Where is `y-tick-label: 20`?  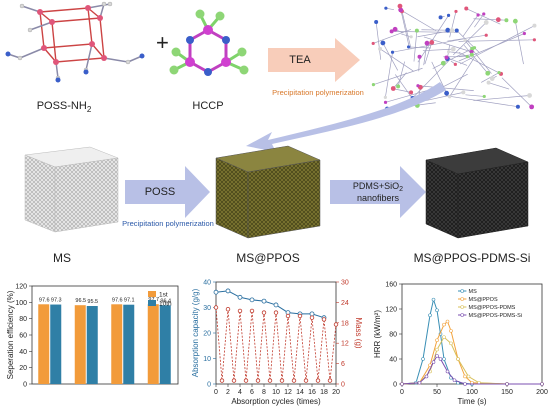 y-tick-label: 20 is located at coordinates (23, 368).